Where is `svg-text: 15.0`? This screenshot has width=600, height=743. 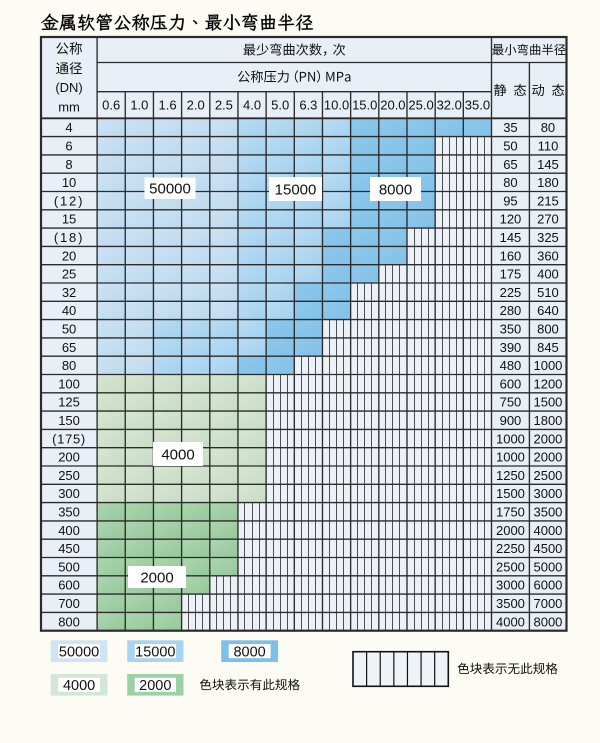
svg-text: 15.0 is located at coordinates (364, 105).